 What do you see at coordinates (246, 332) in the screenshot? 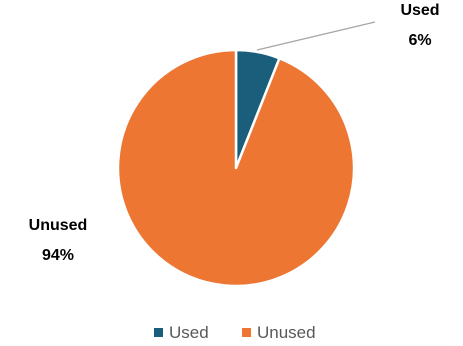
I see `legend-swatch-unused` at bounding box center [246, 332].